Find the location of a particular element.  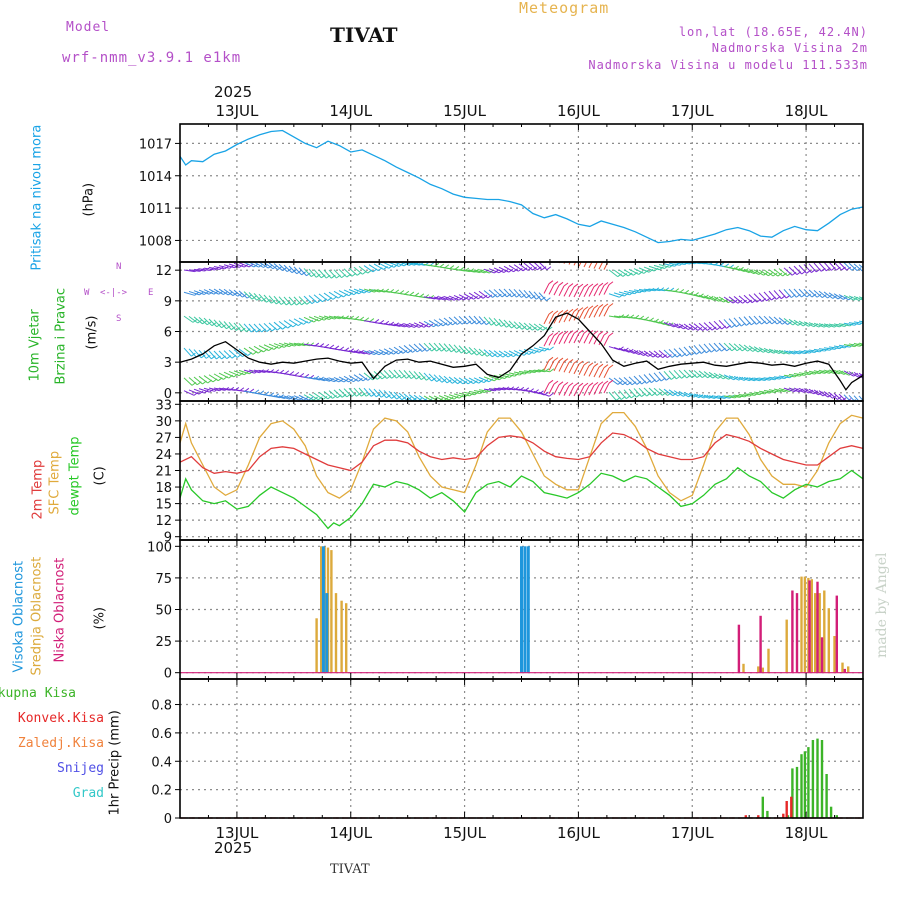

x-tick-label-bottom: 17JUL is located at coordinates (692, 833).